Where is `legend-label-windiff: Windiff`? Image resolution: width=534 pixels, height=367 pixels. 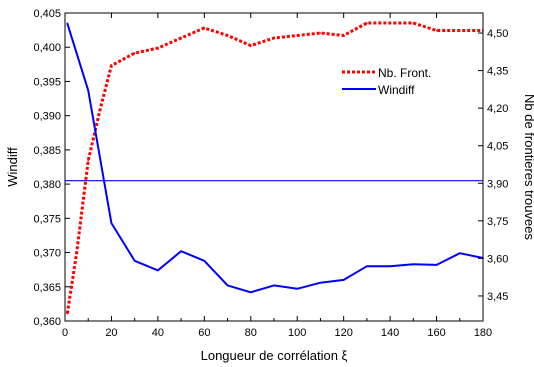
legend-label-windiff: Windiff is located at coordinates (396, 90).